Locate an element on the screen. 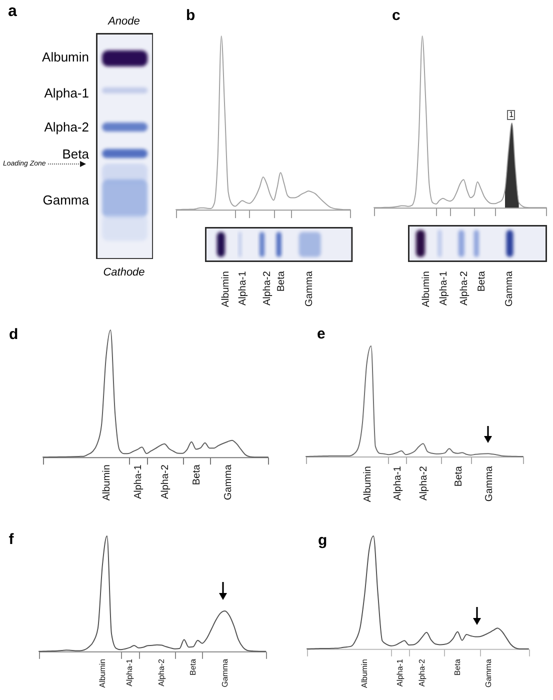 The image size is (553, 700). text: Anode is located at coordinates (124, 22).